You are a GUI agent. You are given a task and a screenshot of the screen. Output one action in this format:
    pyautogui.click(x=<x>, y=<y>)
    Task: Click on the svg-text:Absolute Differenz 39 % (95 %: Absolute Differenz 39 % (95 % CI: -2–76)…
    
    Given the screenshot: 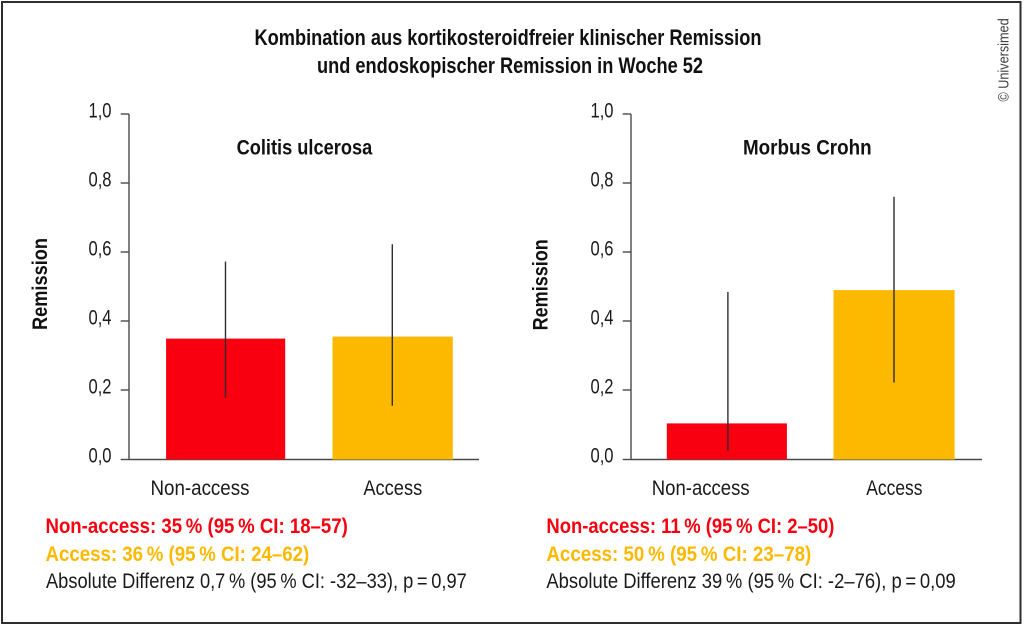 What is the action you would take?
    pyautogui.click(x=750, y=581)
    